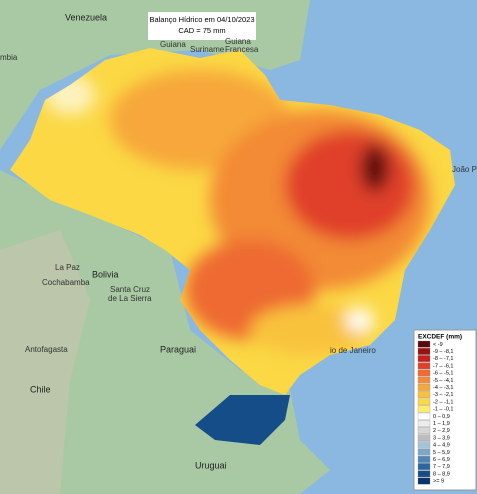 The image size is (477, 494). I want to click on legend-label: -1 – -0,1, so click(443, 410).